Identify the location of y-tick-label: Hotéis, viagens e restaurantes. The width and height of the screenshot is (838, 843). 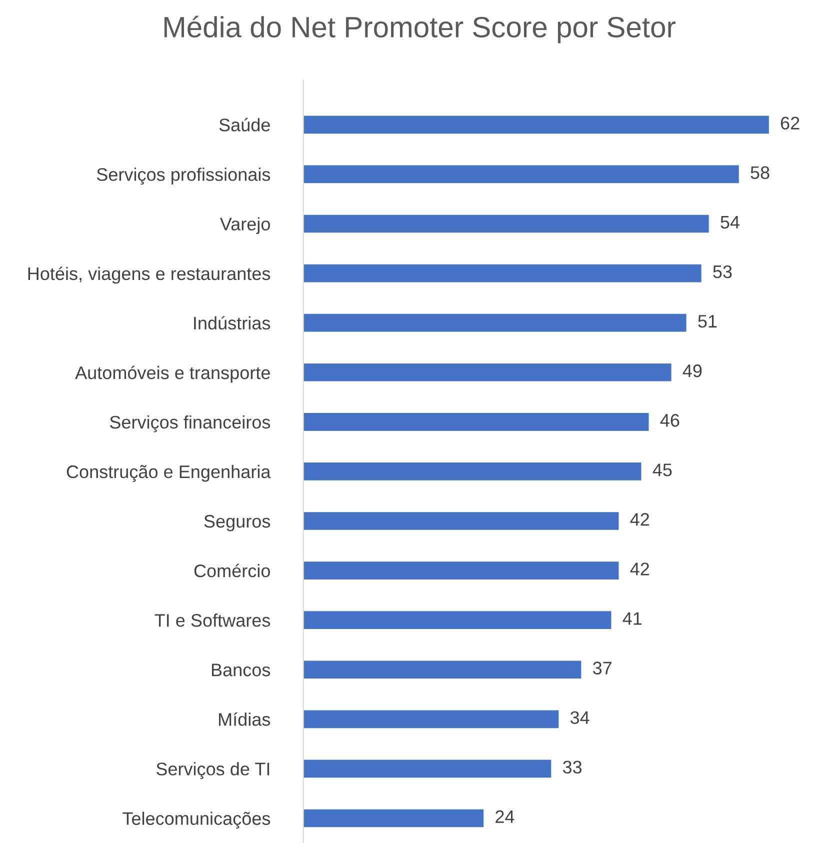
(149, 275).